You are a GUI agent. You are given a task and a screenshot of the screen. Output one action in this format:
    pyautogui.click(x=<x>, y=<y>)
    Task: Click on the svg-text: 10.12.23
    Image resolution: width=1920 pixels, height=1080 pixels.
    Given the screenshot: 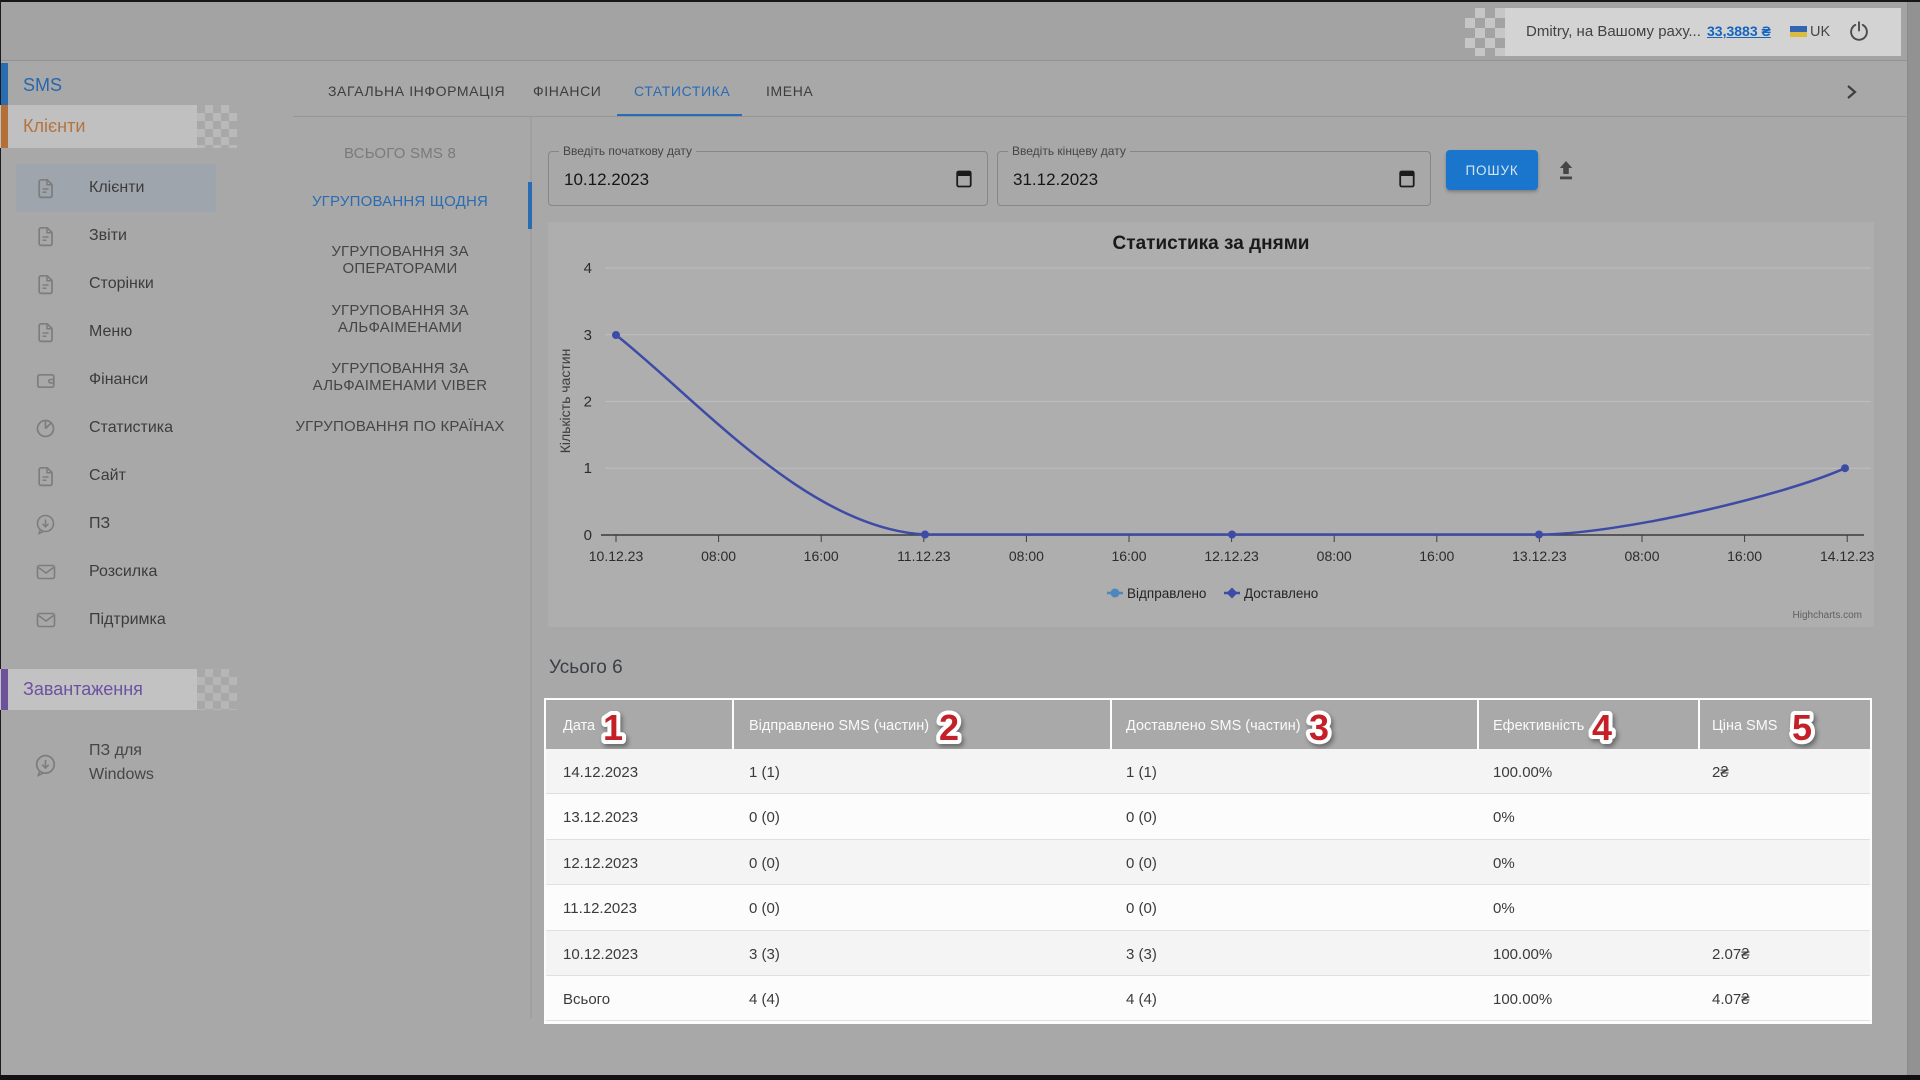 What is the action you would take?
    pyautogui.click(x=616, y=556)
    